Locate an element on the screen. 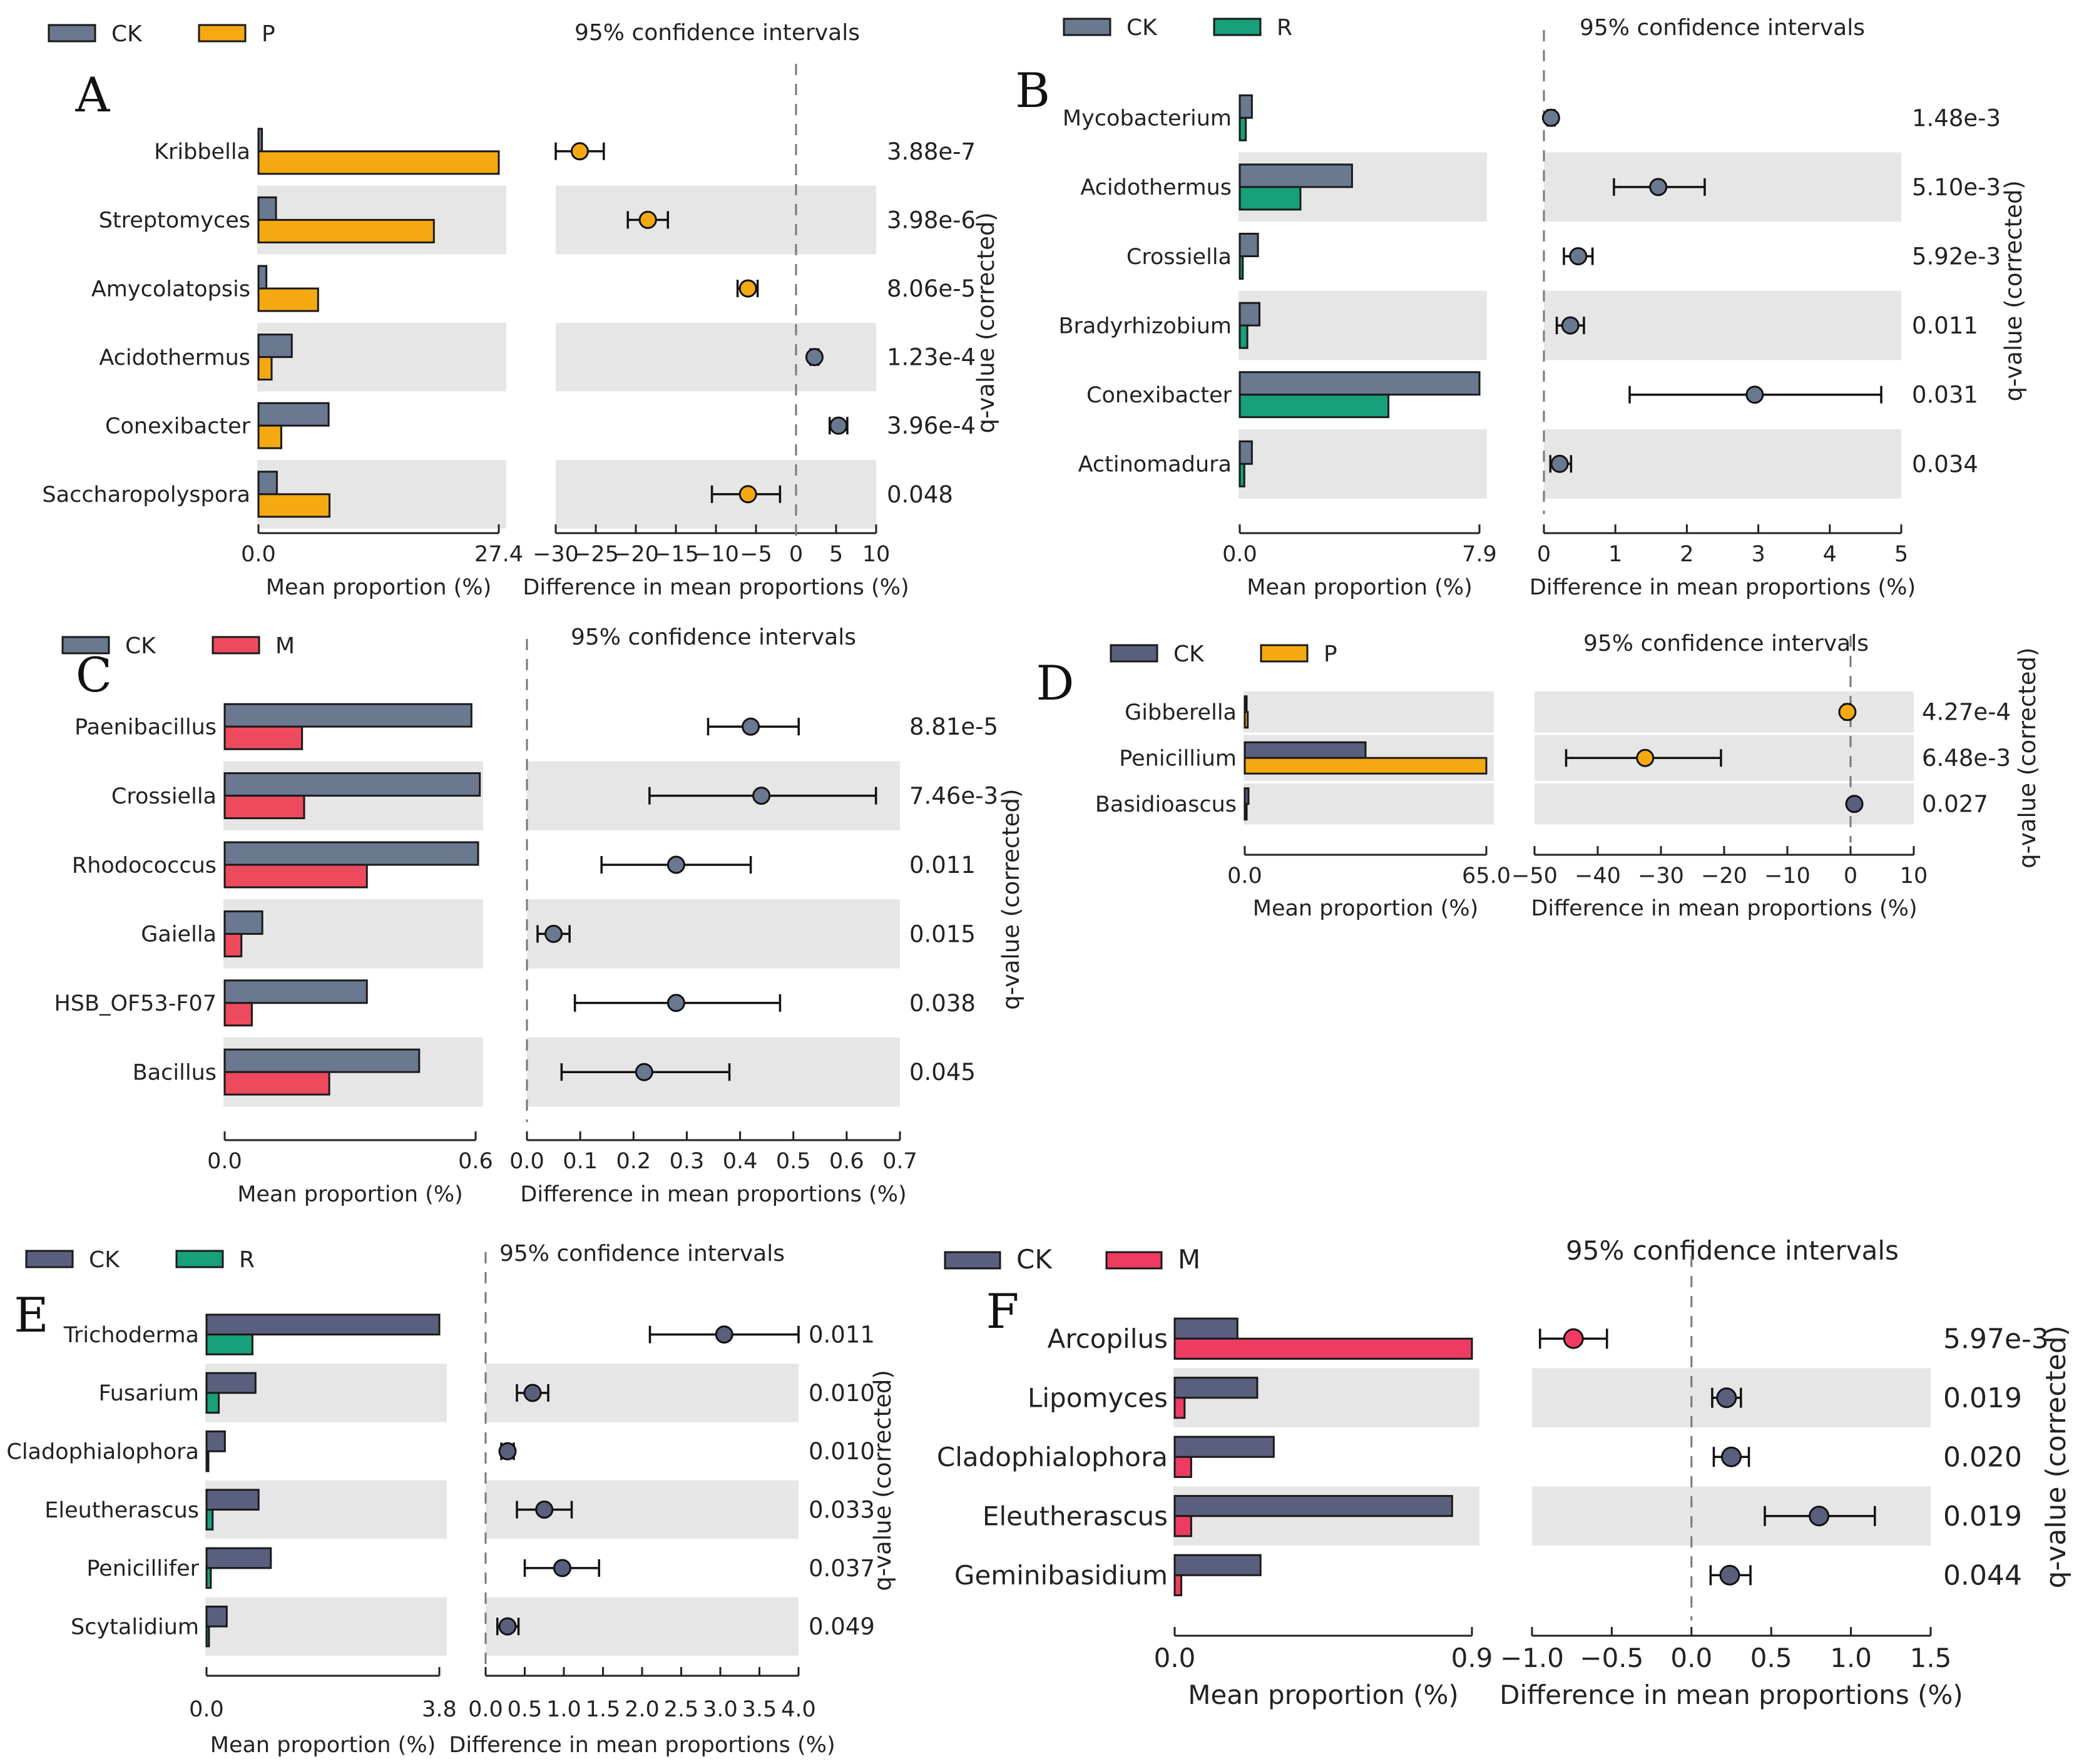 Image resolution: width=2094 pixels, height=1764 pixels. q-value: 5.10e-3 is located at coordinates (1957, 187).